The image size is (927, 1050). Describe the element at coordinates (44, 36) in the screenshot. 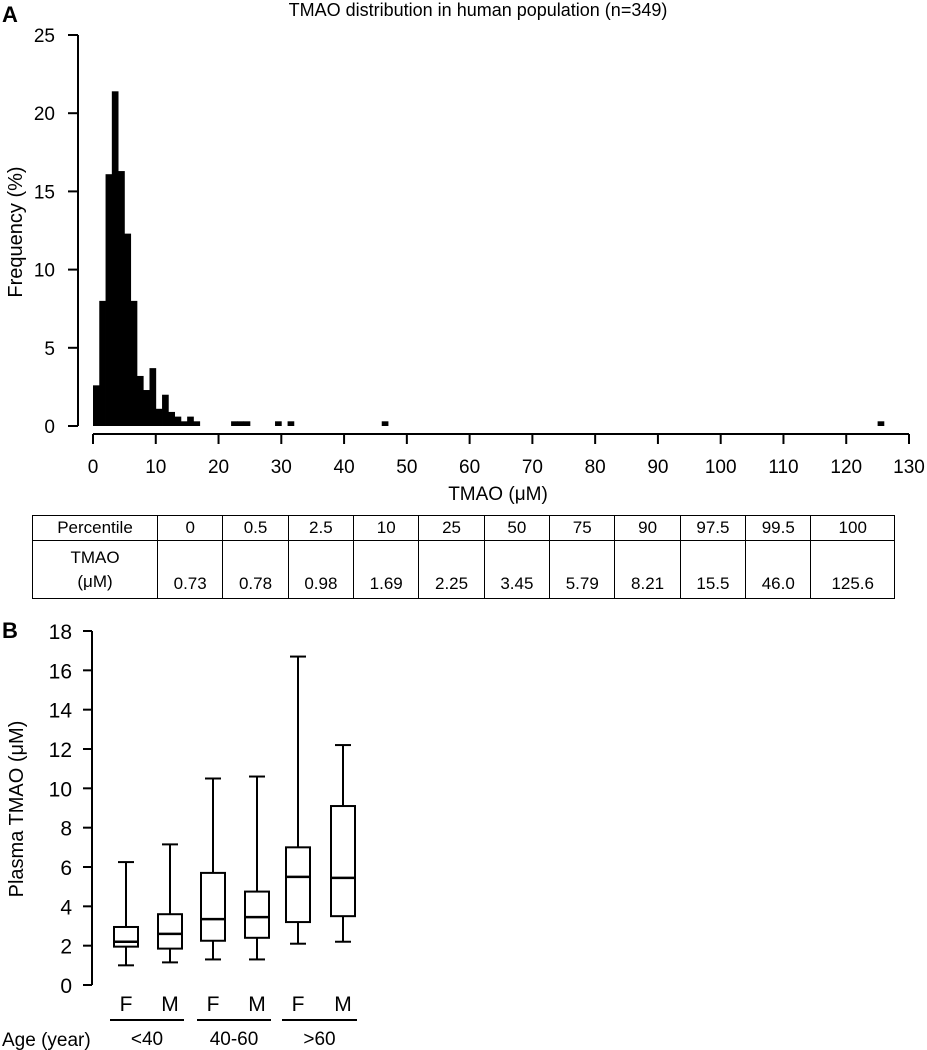

I see `y-tick-label: 25` at that location.